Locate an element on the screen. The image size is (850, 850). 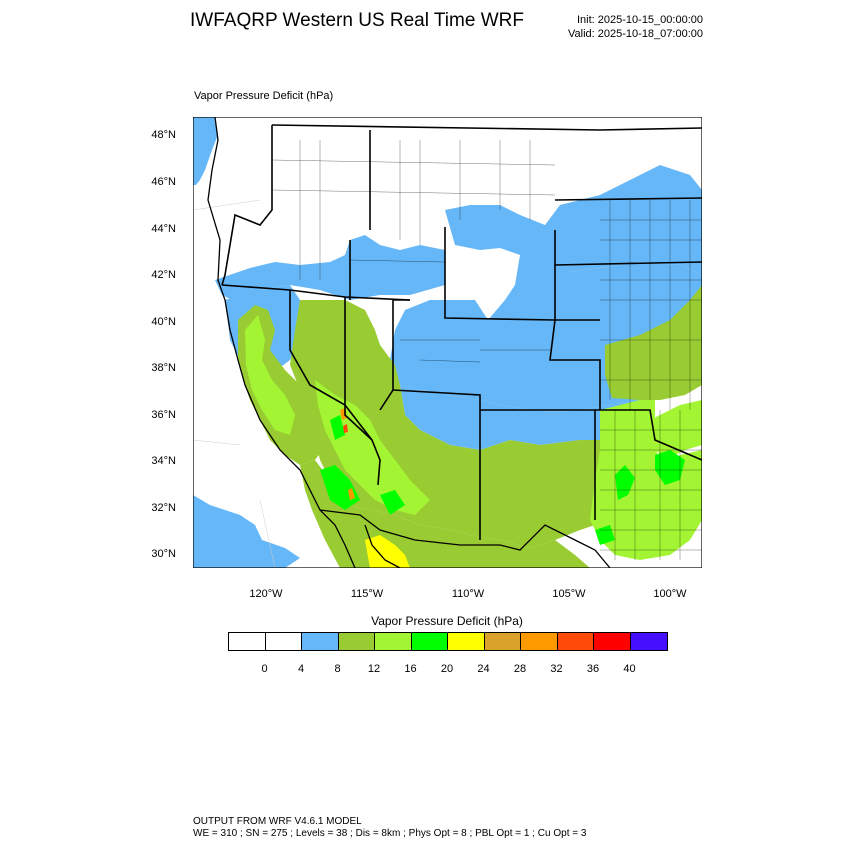
lat-label: 40°N is located at coordinates (163, 322).